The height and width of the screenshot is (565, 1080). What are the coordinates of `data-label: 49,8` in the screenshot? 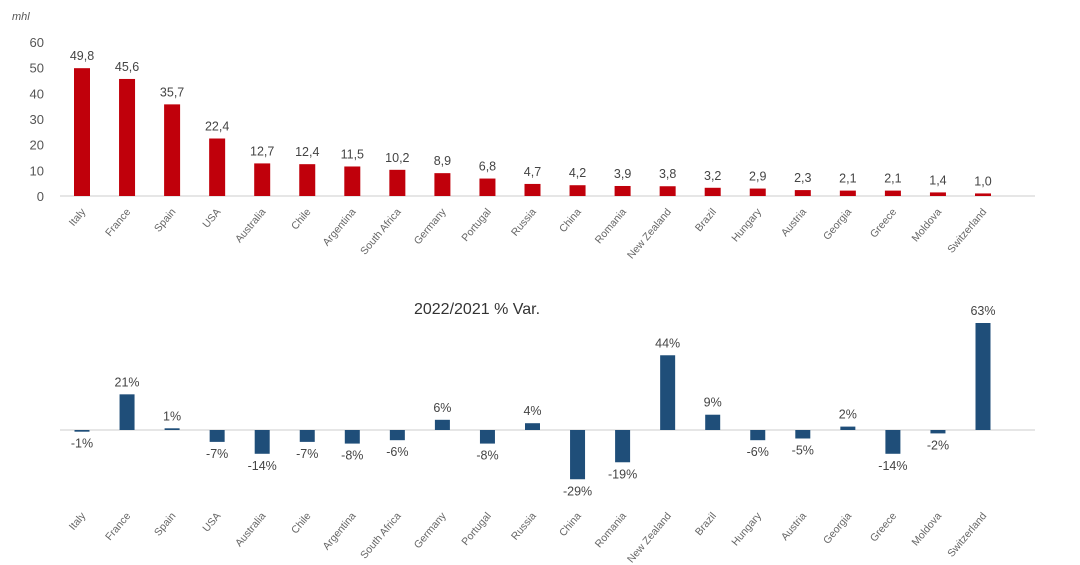 It's located at (82, 56).